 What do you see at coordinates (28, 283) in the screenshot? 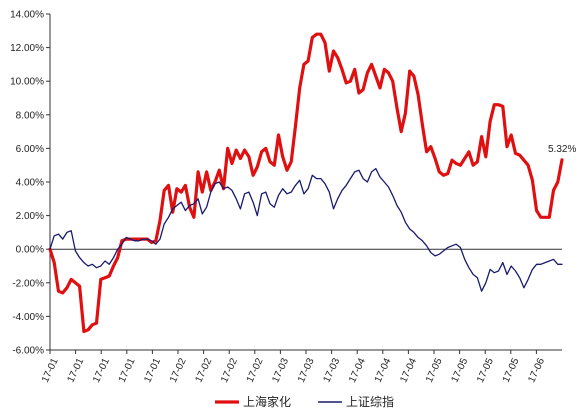
I see `y-tick-label: -2.00%` at bounding box center [28, 283].